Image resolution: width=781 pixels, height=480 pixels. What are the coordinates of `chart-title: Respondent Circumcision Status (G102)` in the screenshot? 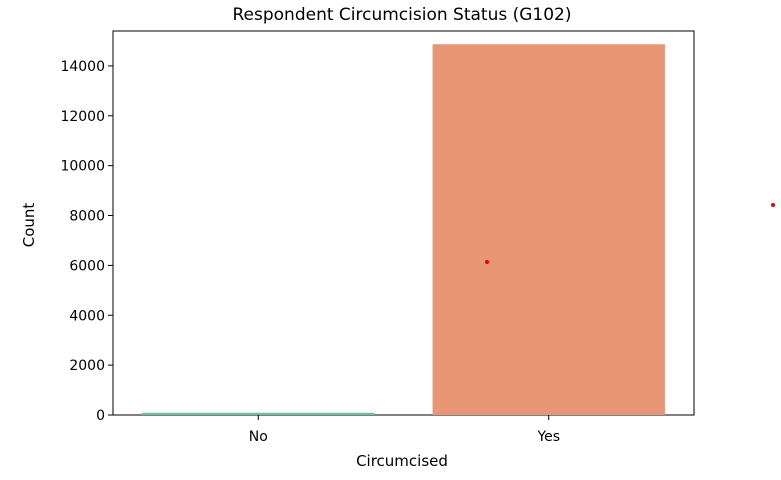 It's located at (401, 15).